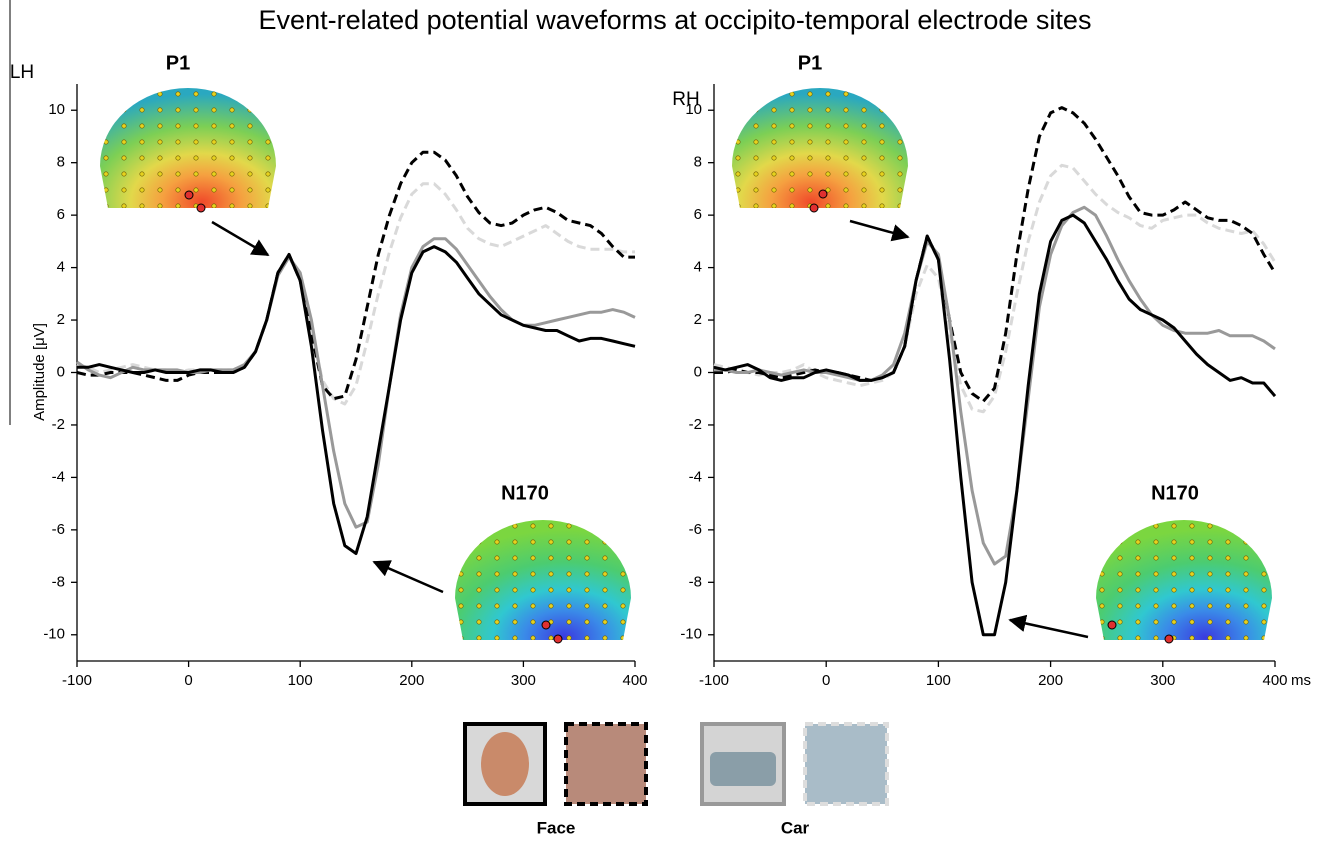  What do you see at coordinates (685, 99) in the screenshot?
I see `panel-label: RH` at bounding box center [685, 99].